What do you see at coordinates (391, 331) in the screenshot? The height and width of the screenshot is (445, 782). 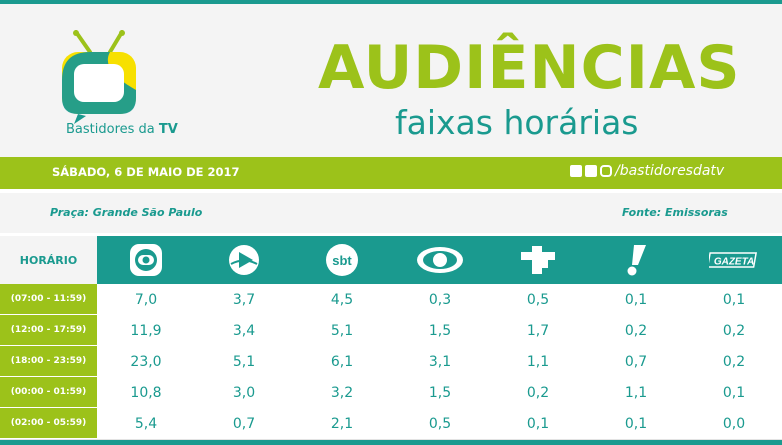 I see `table-row: (12:00 - 17:59) 11,9 3,4 5,1 1,5 1,7 0,2 0,2` at bounding box center [391, 331].